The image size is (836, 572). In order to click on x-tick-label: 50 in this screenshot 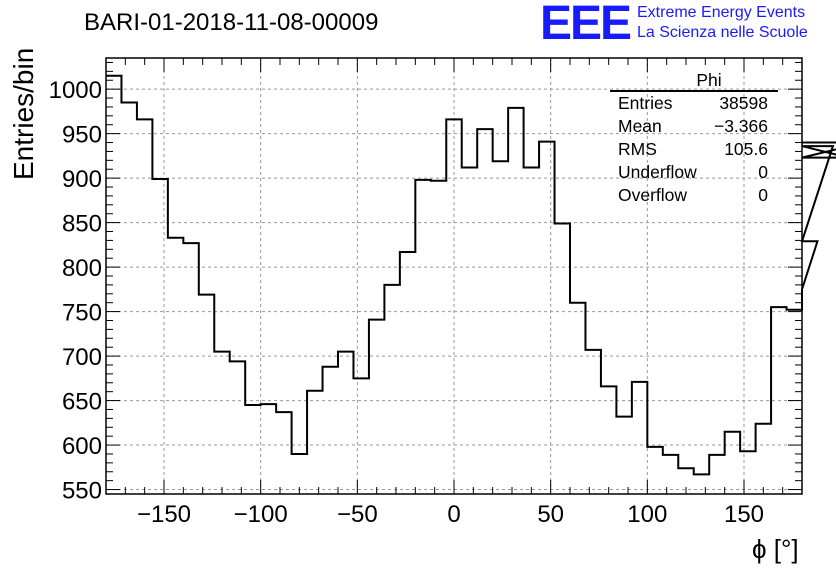, I will do `click(550, 514)`.